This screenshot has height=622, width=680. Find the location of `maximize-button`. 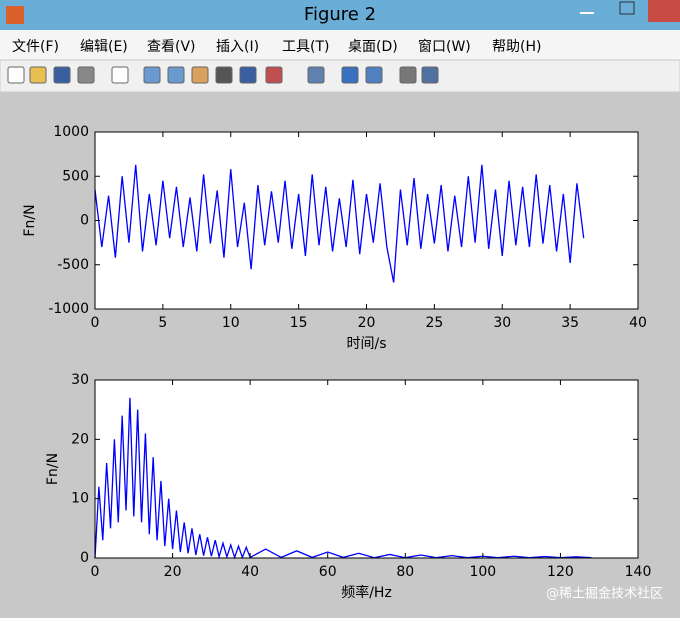

maximize-button is located at coordinates (627, 8).